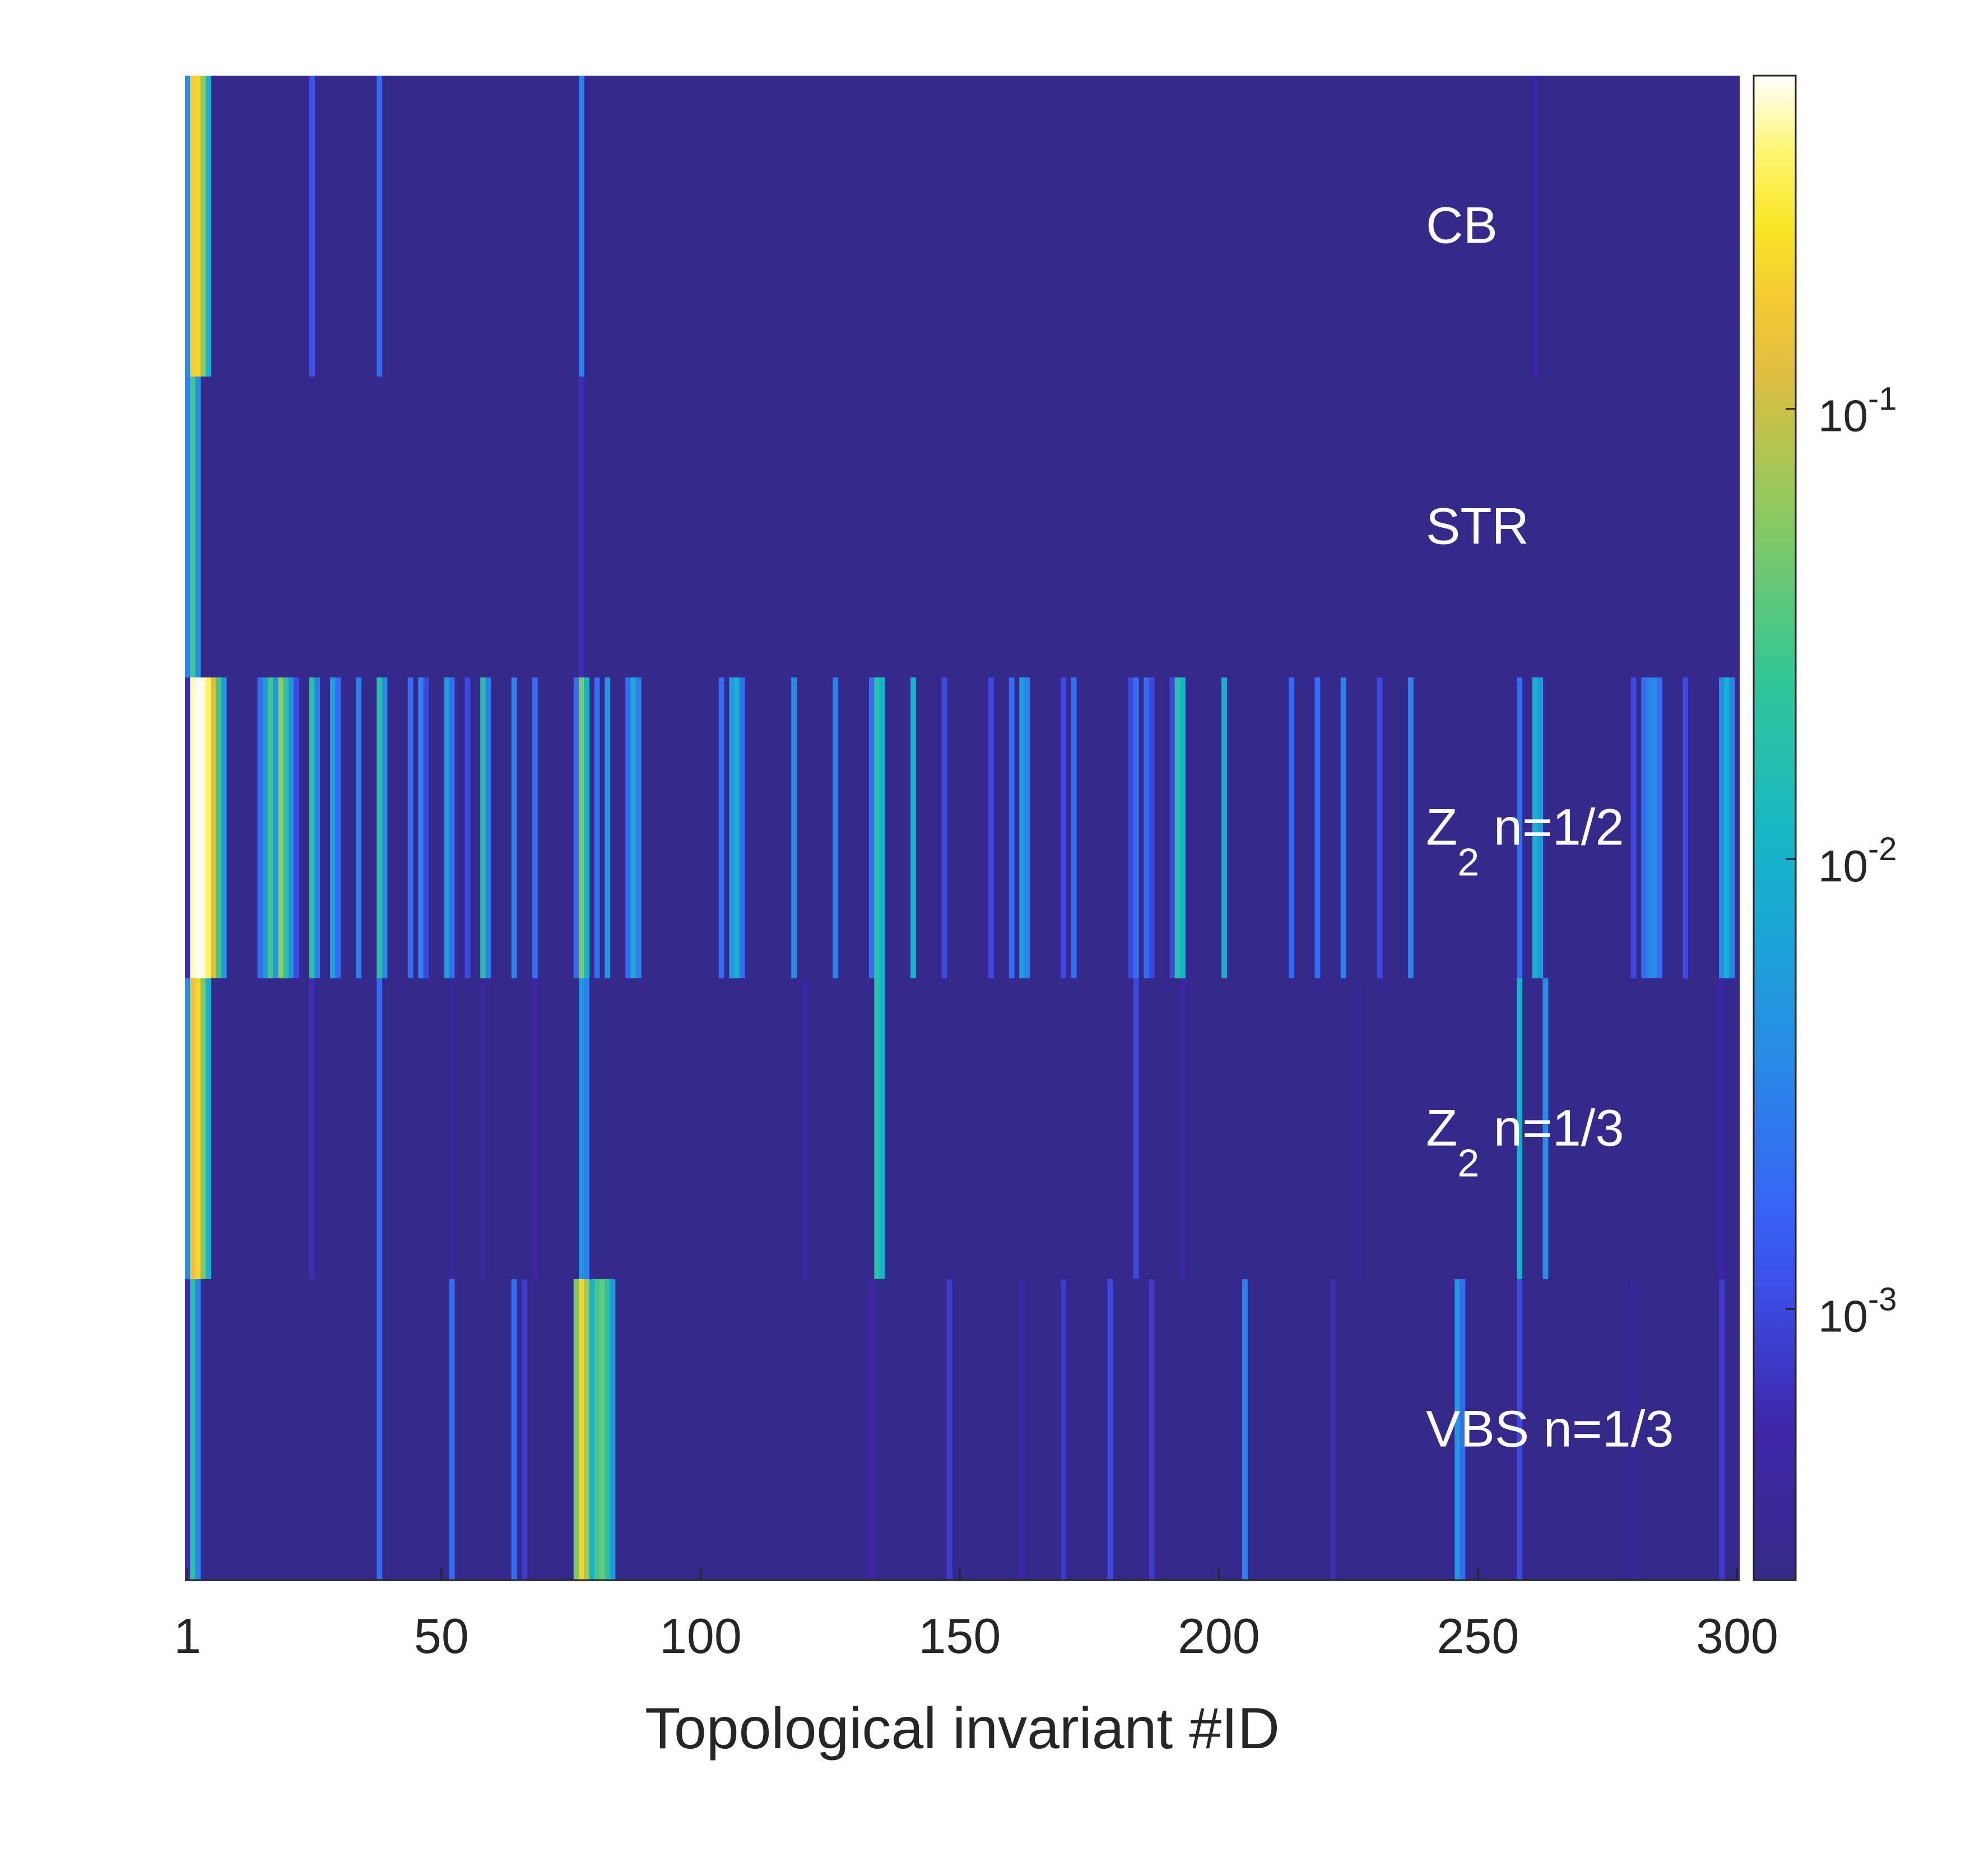  Describe the element at coordinates (1825, 828) in the screenshot. I see `colorbar: 10⁻³ 10⁻² 10⁻¹` at that location.